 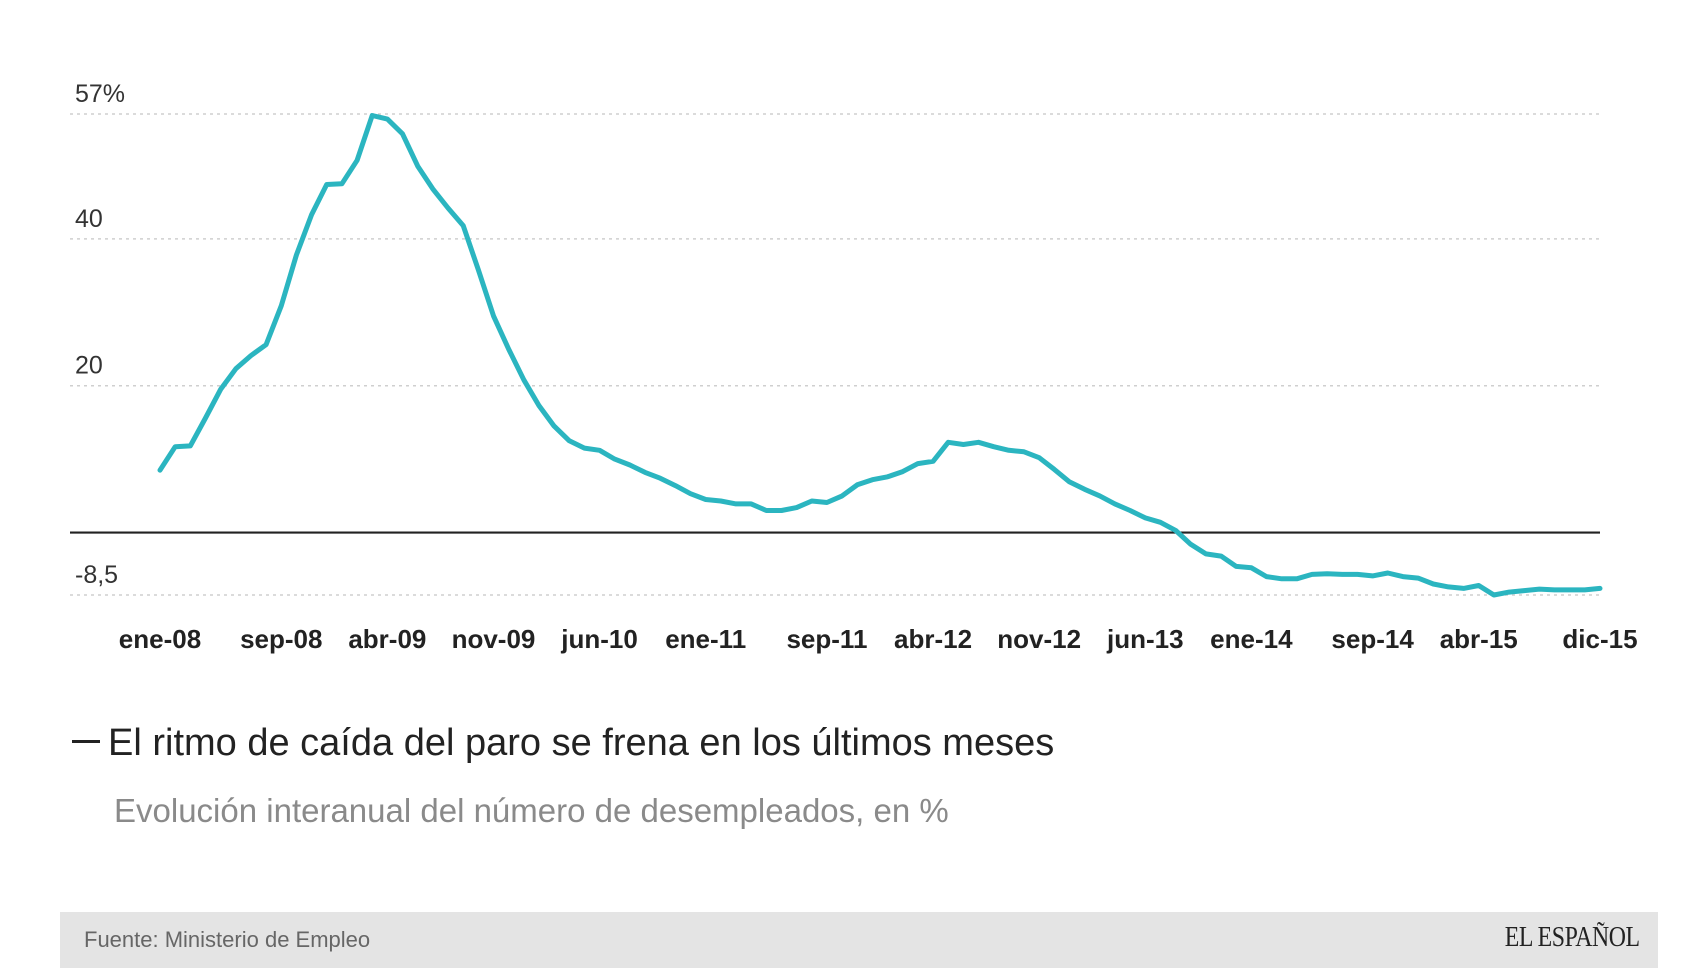 What do you see at coordinates (1572, 937) in the screenshot?
I see `publisher-logo: EL ESPAÑOL` at bounding box center [1572, 937].